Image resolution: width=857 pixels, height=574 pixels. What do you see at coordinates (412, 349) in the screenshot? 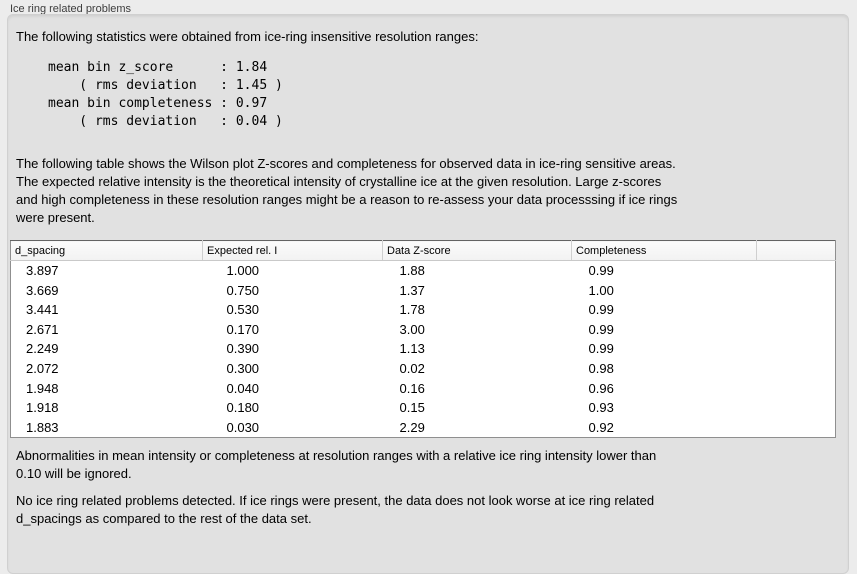
I see `table-cell: 1.13` at bounding box center [412, 349].